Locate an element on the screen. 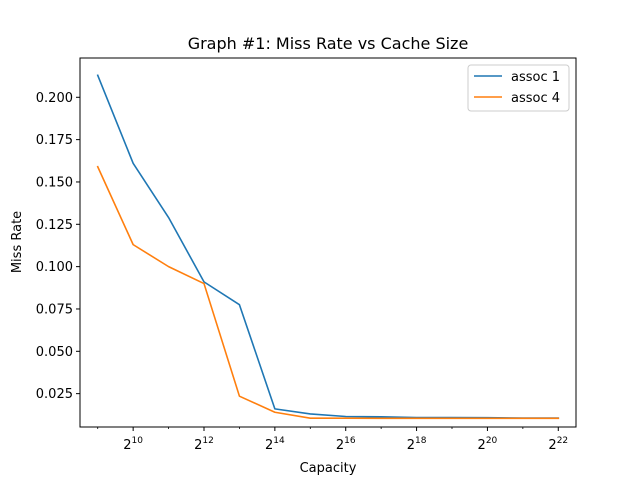 The image size is (640, 480). x-tick-label: 210 is located at coordinates (133, 444).